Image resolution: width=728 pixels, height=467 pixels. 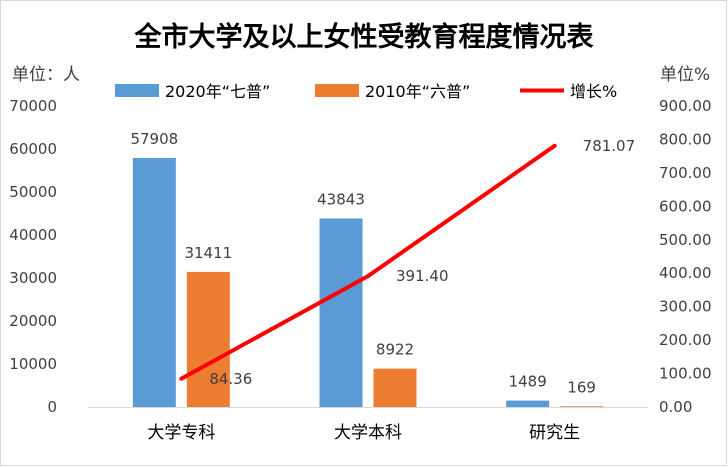 I want to click on right-tick-label: 700.00, so click(x=685, y=173).